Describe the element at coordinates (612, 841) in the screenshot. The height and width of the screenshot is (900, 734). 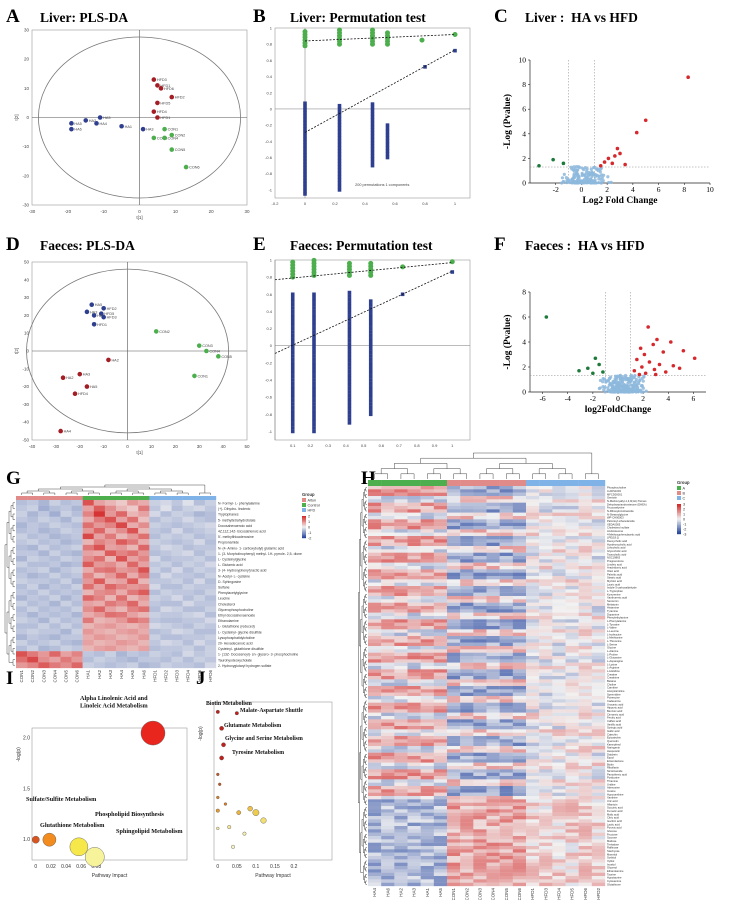
I see `row-label: Maltose` at that location.